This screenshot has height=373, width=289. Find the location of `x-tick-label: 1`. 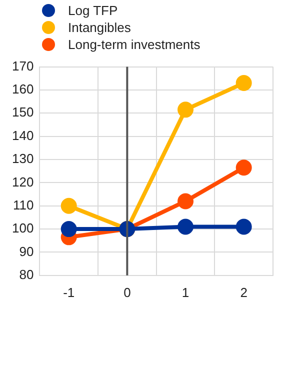

x-tick-label: 1 is located at coordinates (186, 292).